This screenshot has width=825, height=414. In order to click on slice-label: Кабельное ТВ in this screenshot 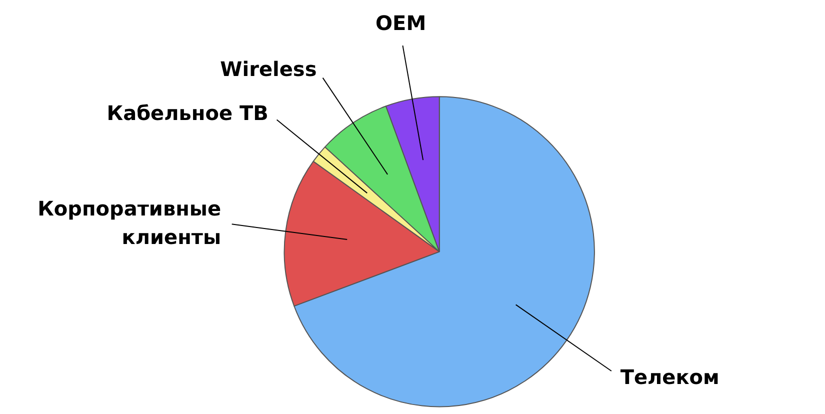, I will do `click(187, 112)`.